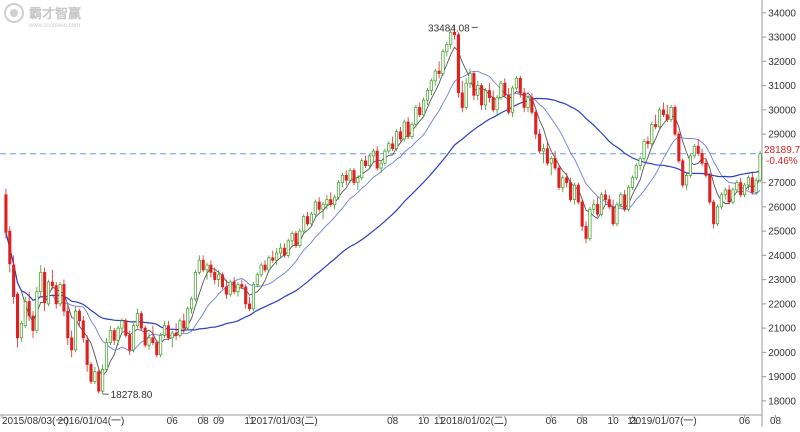 The width and height of the screenshot is (800, 432). Describe the element at coordinates (614, 421) in the screenshot. I see `x-tick-label: 10` at that location.